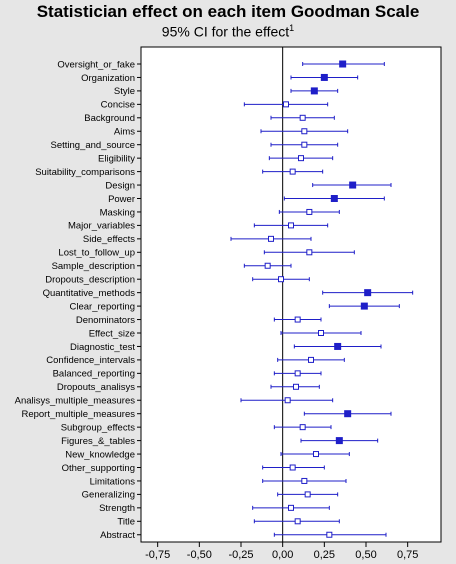 The height and width of the screenshot is (564, 456). What do you see at coordinates (157, 555) in the screenshot?
I see `x-tick-label: -0,75` at bounding box center [157, 555].